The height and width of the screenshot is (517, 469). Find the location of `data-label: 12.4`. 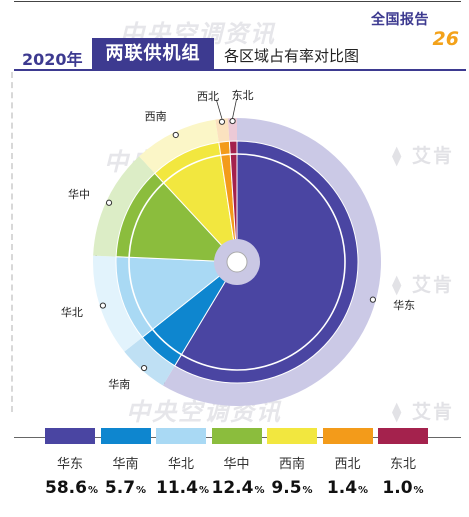

data-label: 12.4 is located at coordinates (232, 488).